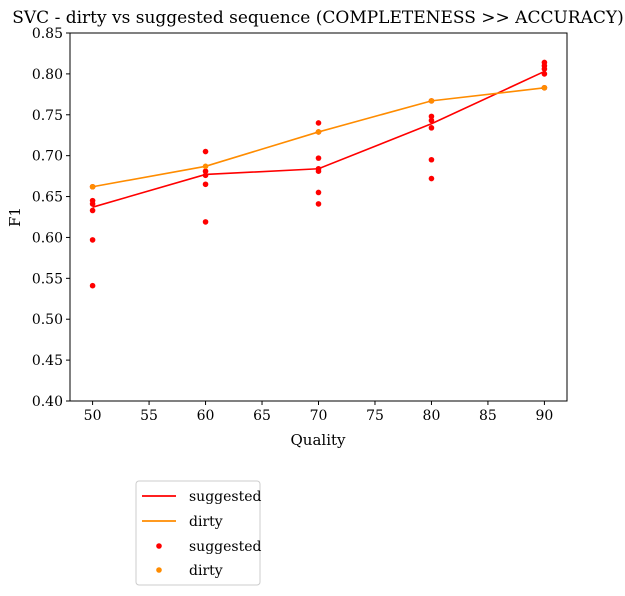 The image size is (625, 596). I want to click on x-axis-label: Quality, so click(319, 440).